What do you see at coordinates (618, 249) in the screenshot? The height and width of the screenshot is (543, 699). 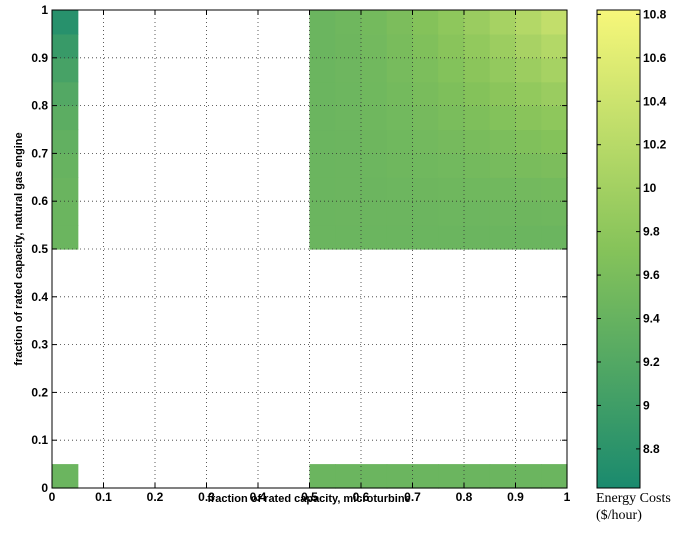 I see `colorbar` at bounding box center [618, 249].